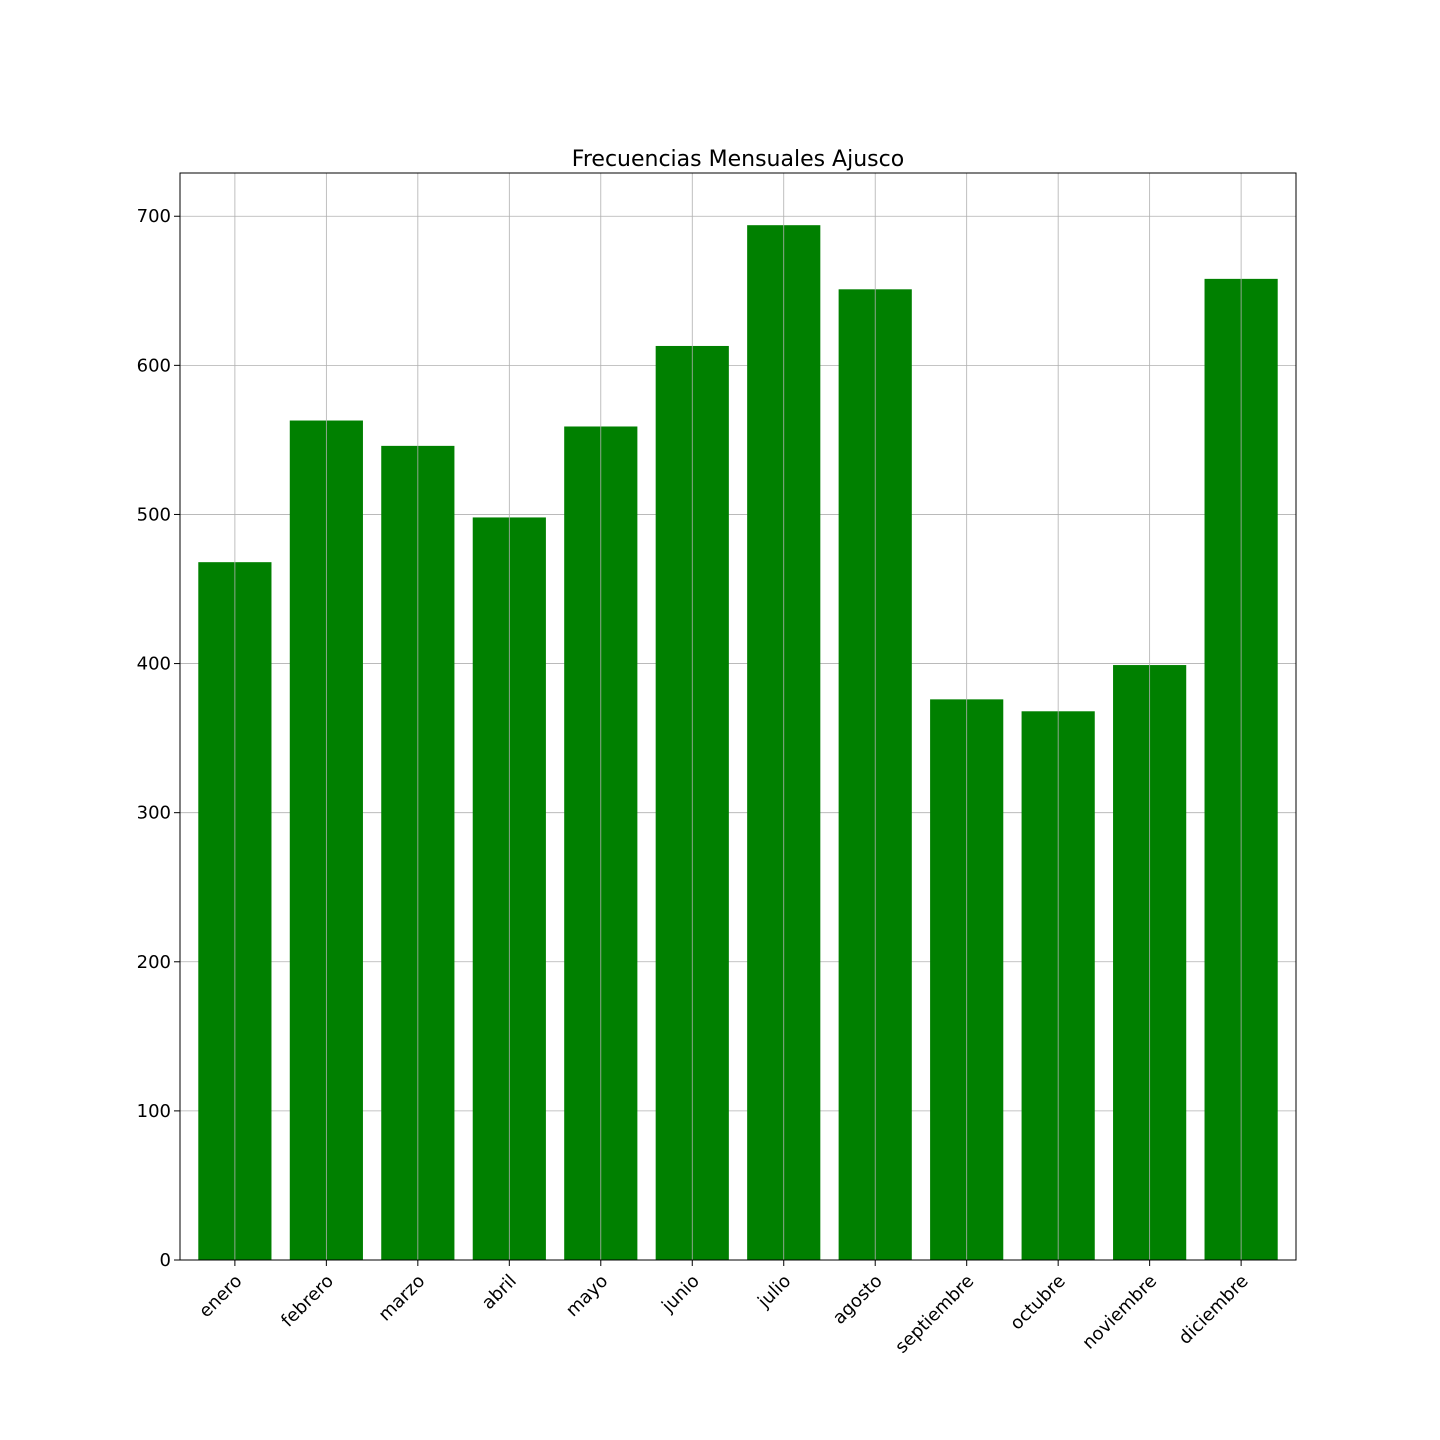  I want to click on y-tick-label: 200, so click(154, 962).